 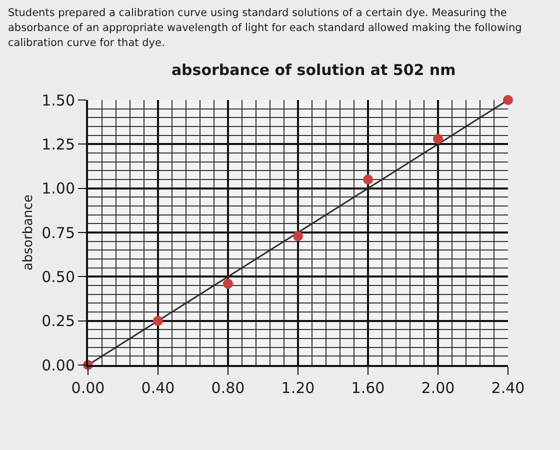 What do you see at coordinates (368, 388) in the screenshot?
I see `x-tick-label: 1.60` at bounding box center [368, 388].